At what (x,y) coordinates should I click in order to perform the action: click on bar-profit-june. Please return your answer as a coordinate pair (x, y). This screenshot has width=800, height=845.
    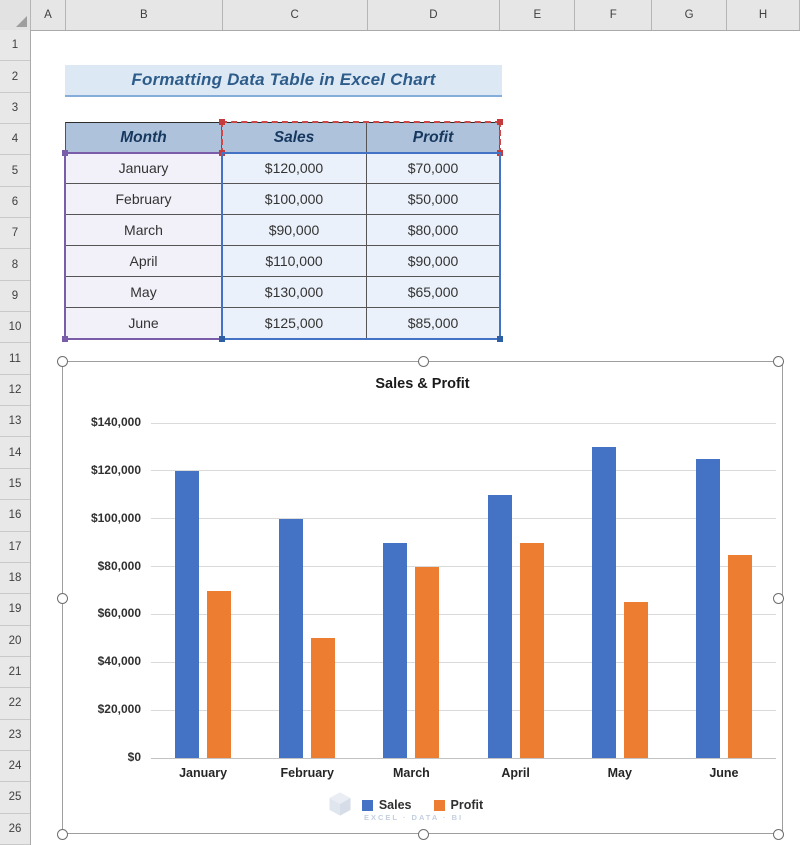
    Looking at the image, I should click on (739, 656).